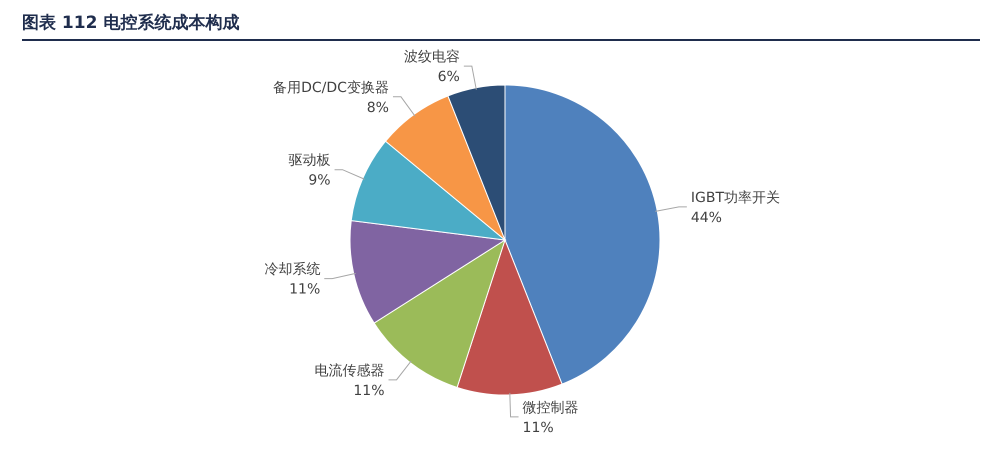 The image size is (1000, 474). What do you see at coordinates (377, 108) in the screenshot?
I see `data-label: 8%` at bounding box center [377, 108].